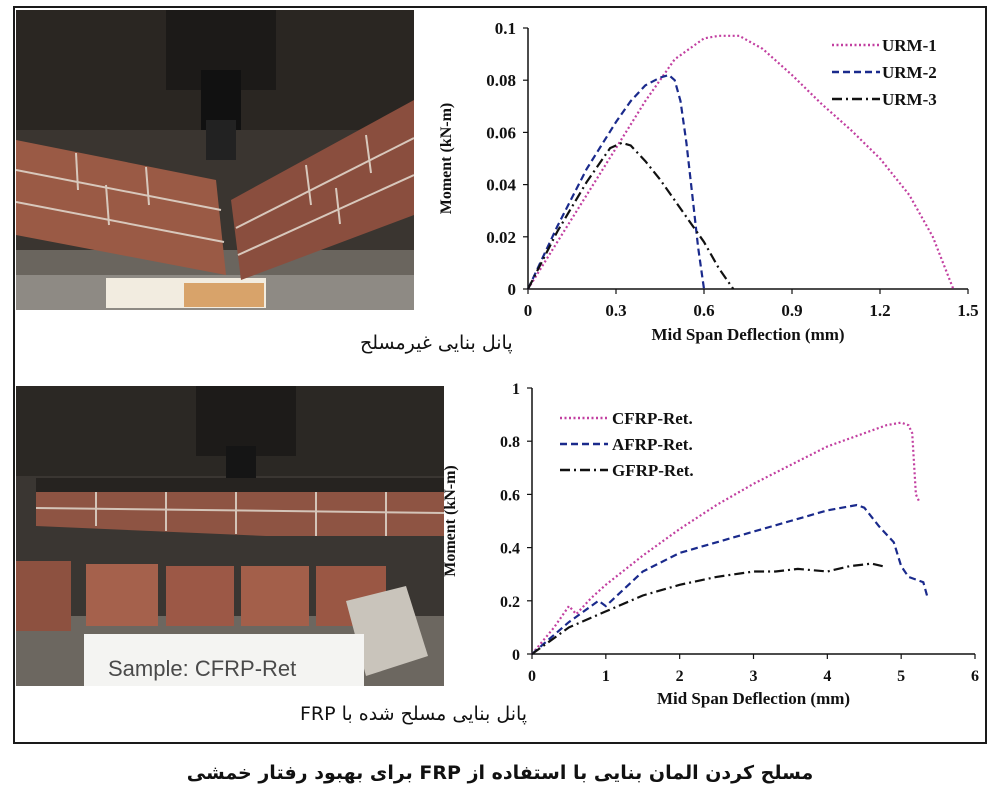 The image size is (1000, 807). I want to click on caption-reinforced: پانل بنایی مسلح شده با FRP, so click(414, 714).